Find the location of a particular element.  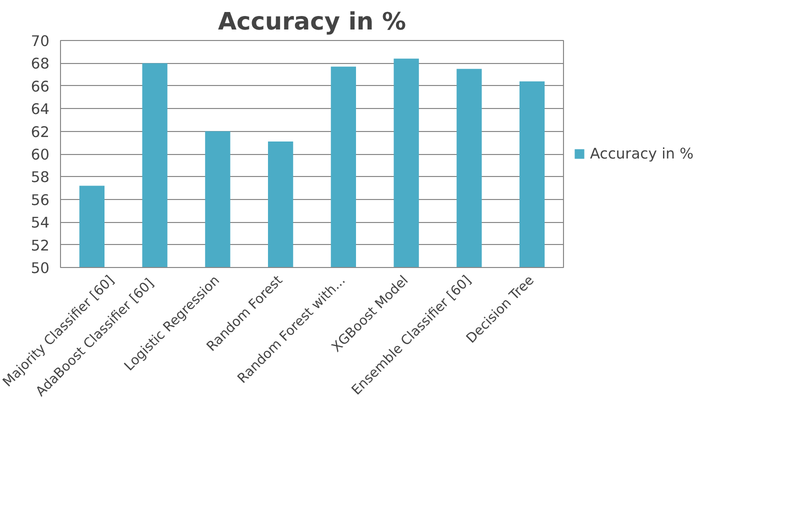

y-tick-label: 58 is located at coordinates (40, 177).